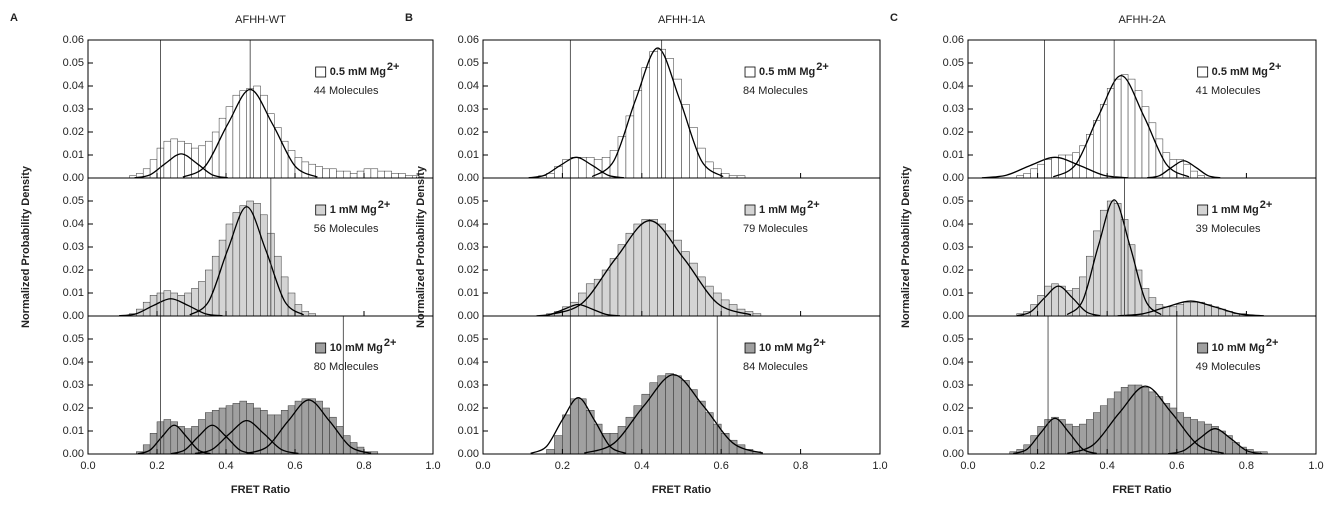 The width and height of the screenshot is (1344, 505). Describe the element at coordinates (384, 205) in the screenshot. I see `legend-superscript: 2+` at that location.